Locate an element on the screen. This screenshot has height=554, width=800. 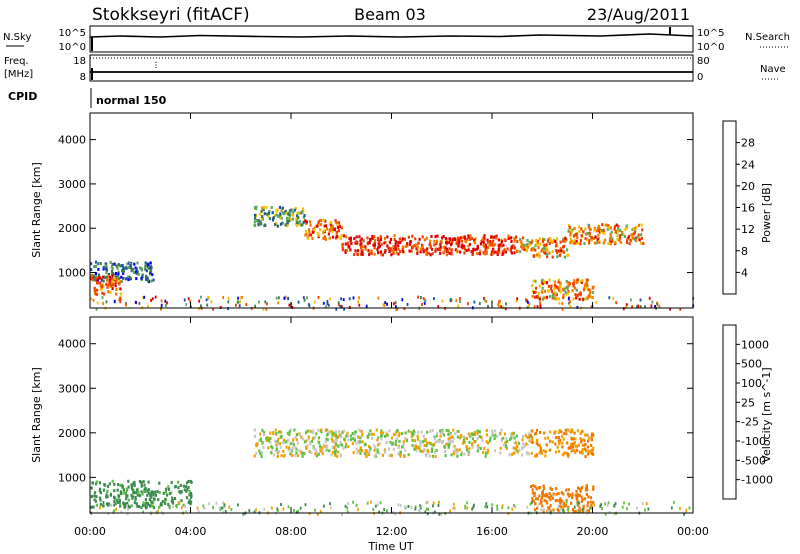
colorbar-frame is located at coordinates (729, 412).